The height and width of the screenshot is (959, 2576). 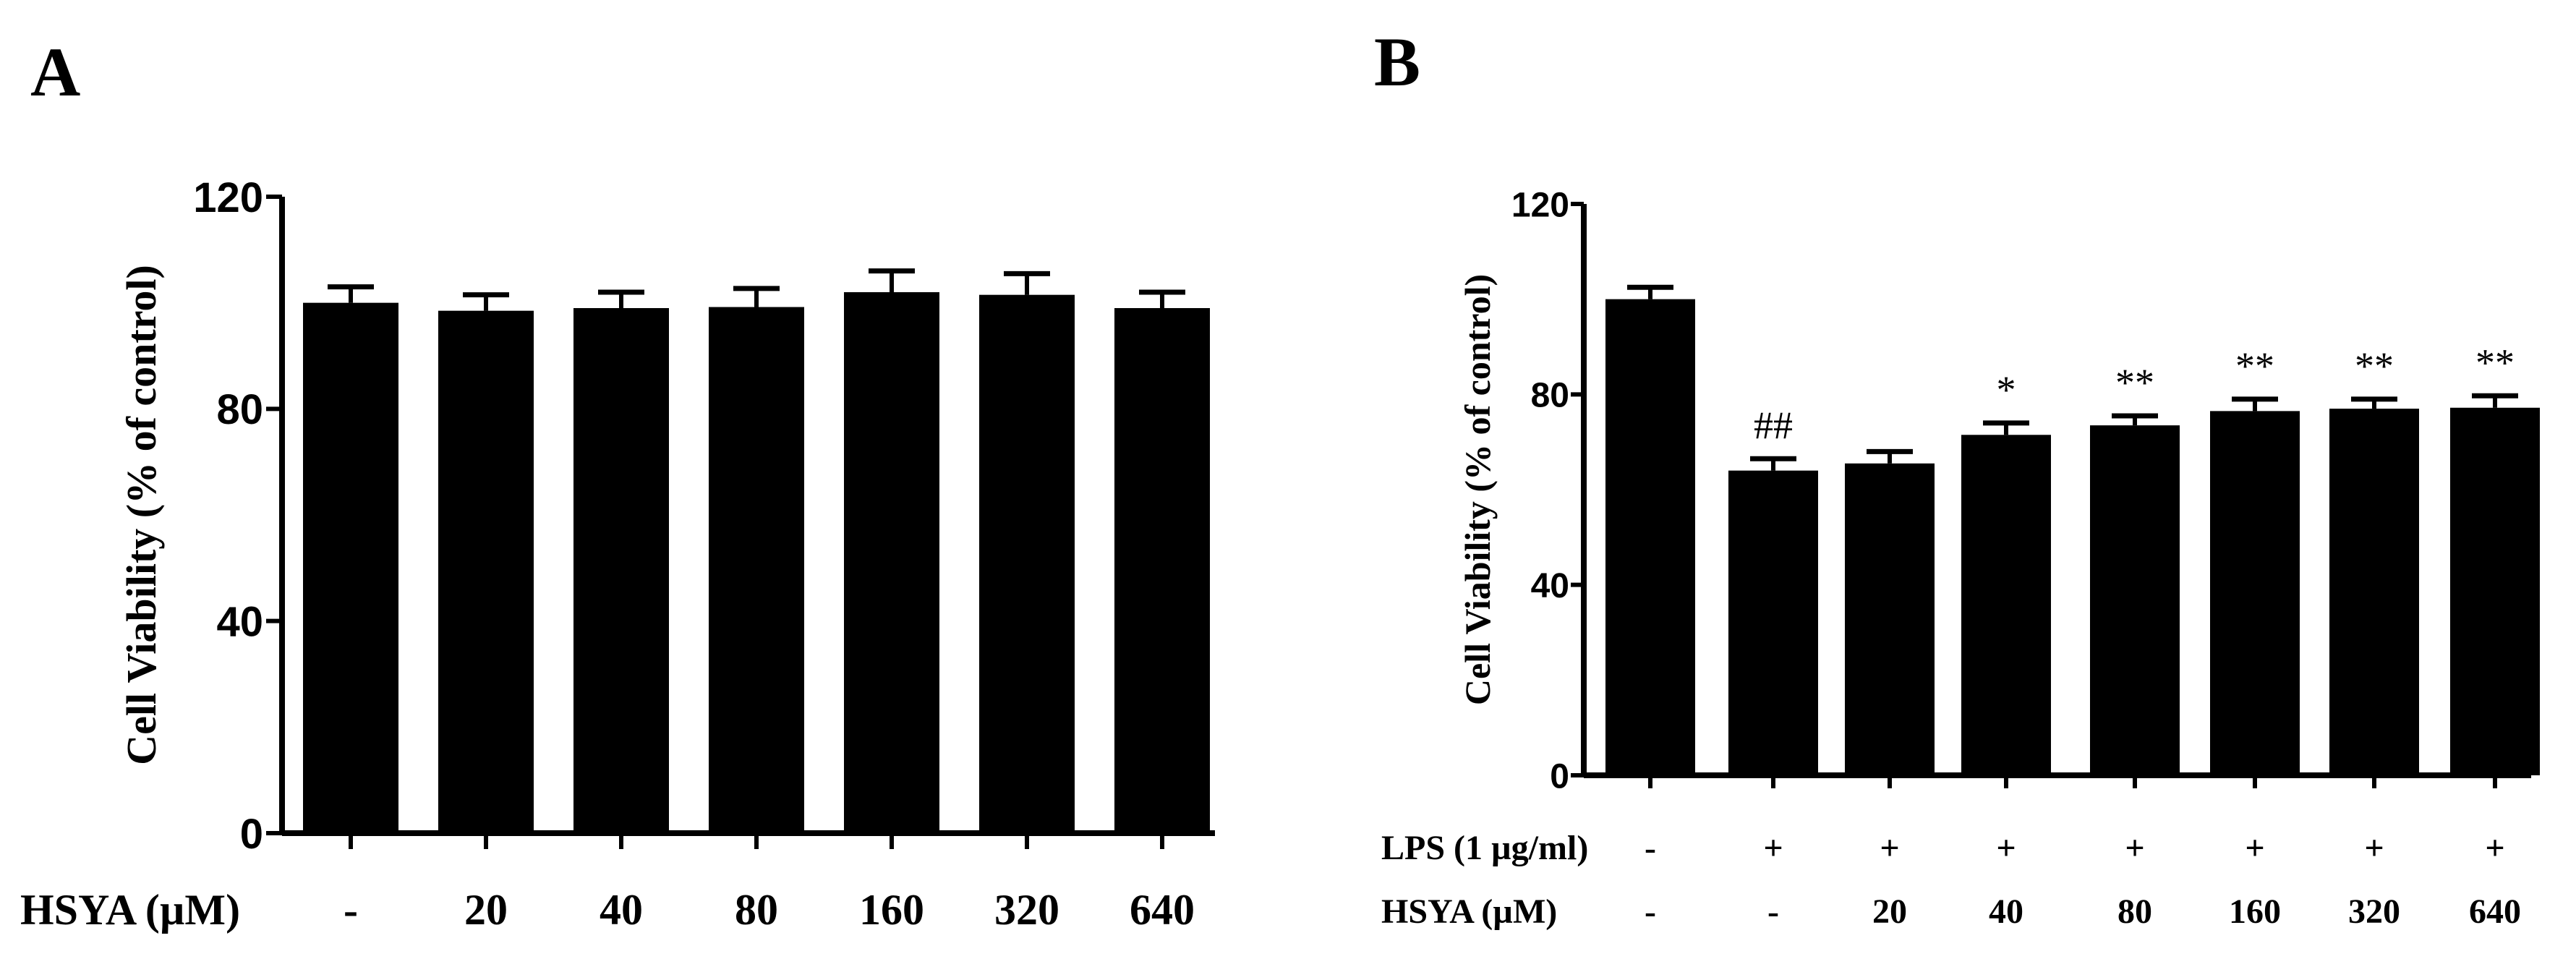 I want to click on treatment-row-label: LPS (1 µg/ml), so click(x=1484, y=848).